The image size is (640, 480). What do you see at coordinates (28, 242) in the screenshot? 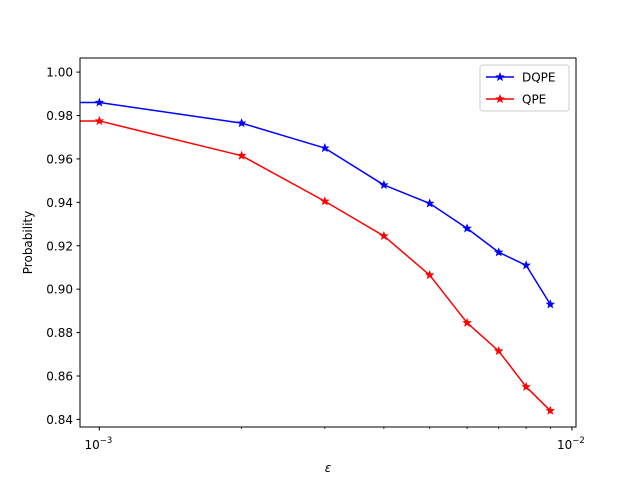
I see `y-axis-label: Probability` at bounding box center [28, 242].